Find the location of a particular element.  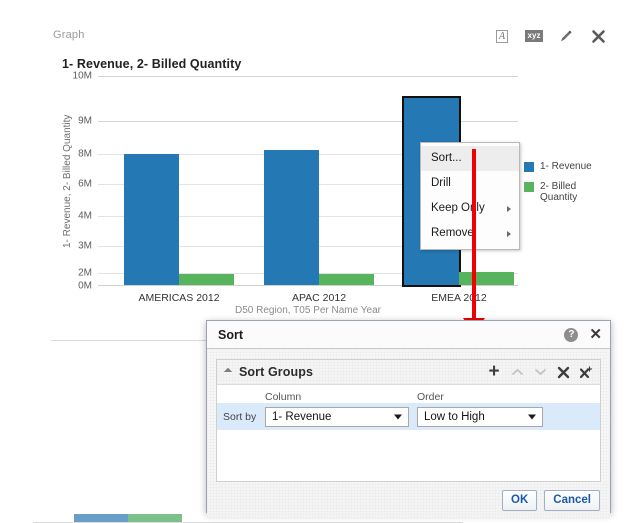

annotation-arrow-line is located at coordinates (474, 236).